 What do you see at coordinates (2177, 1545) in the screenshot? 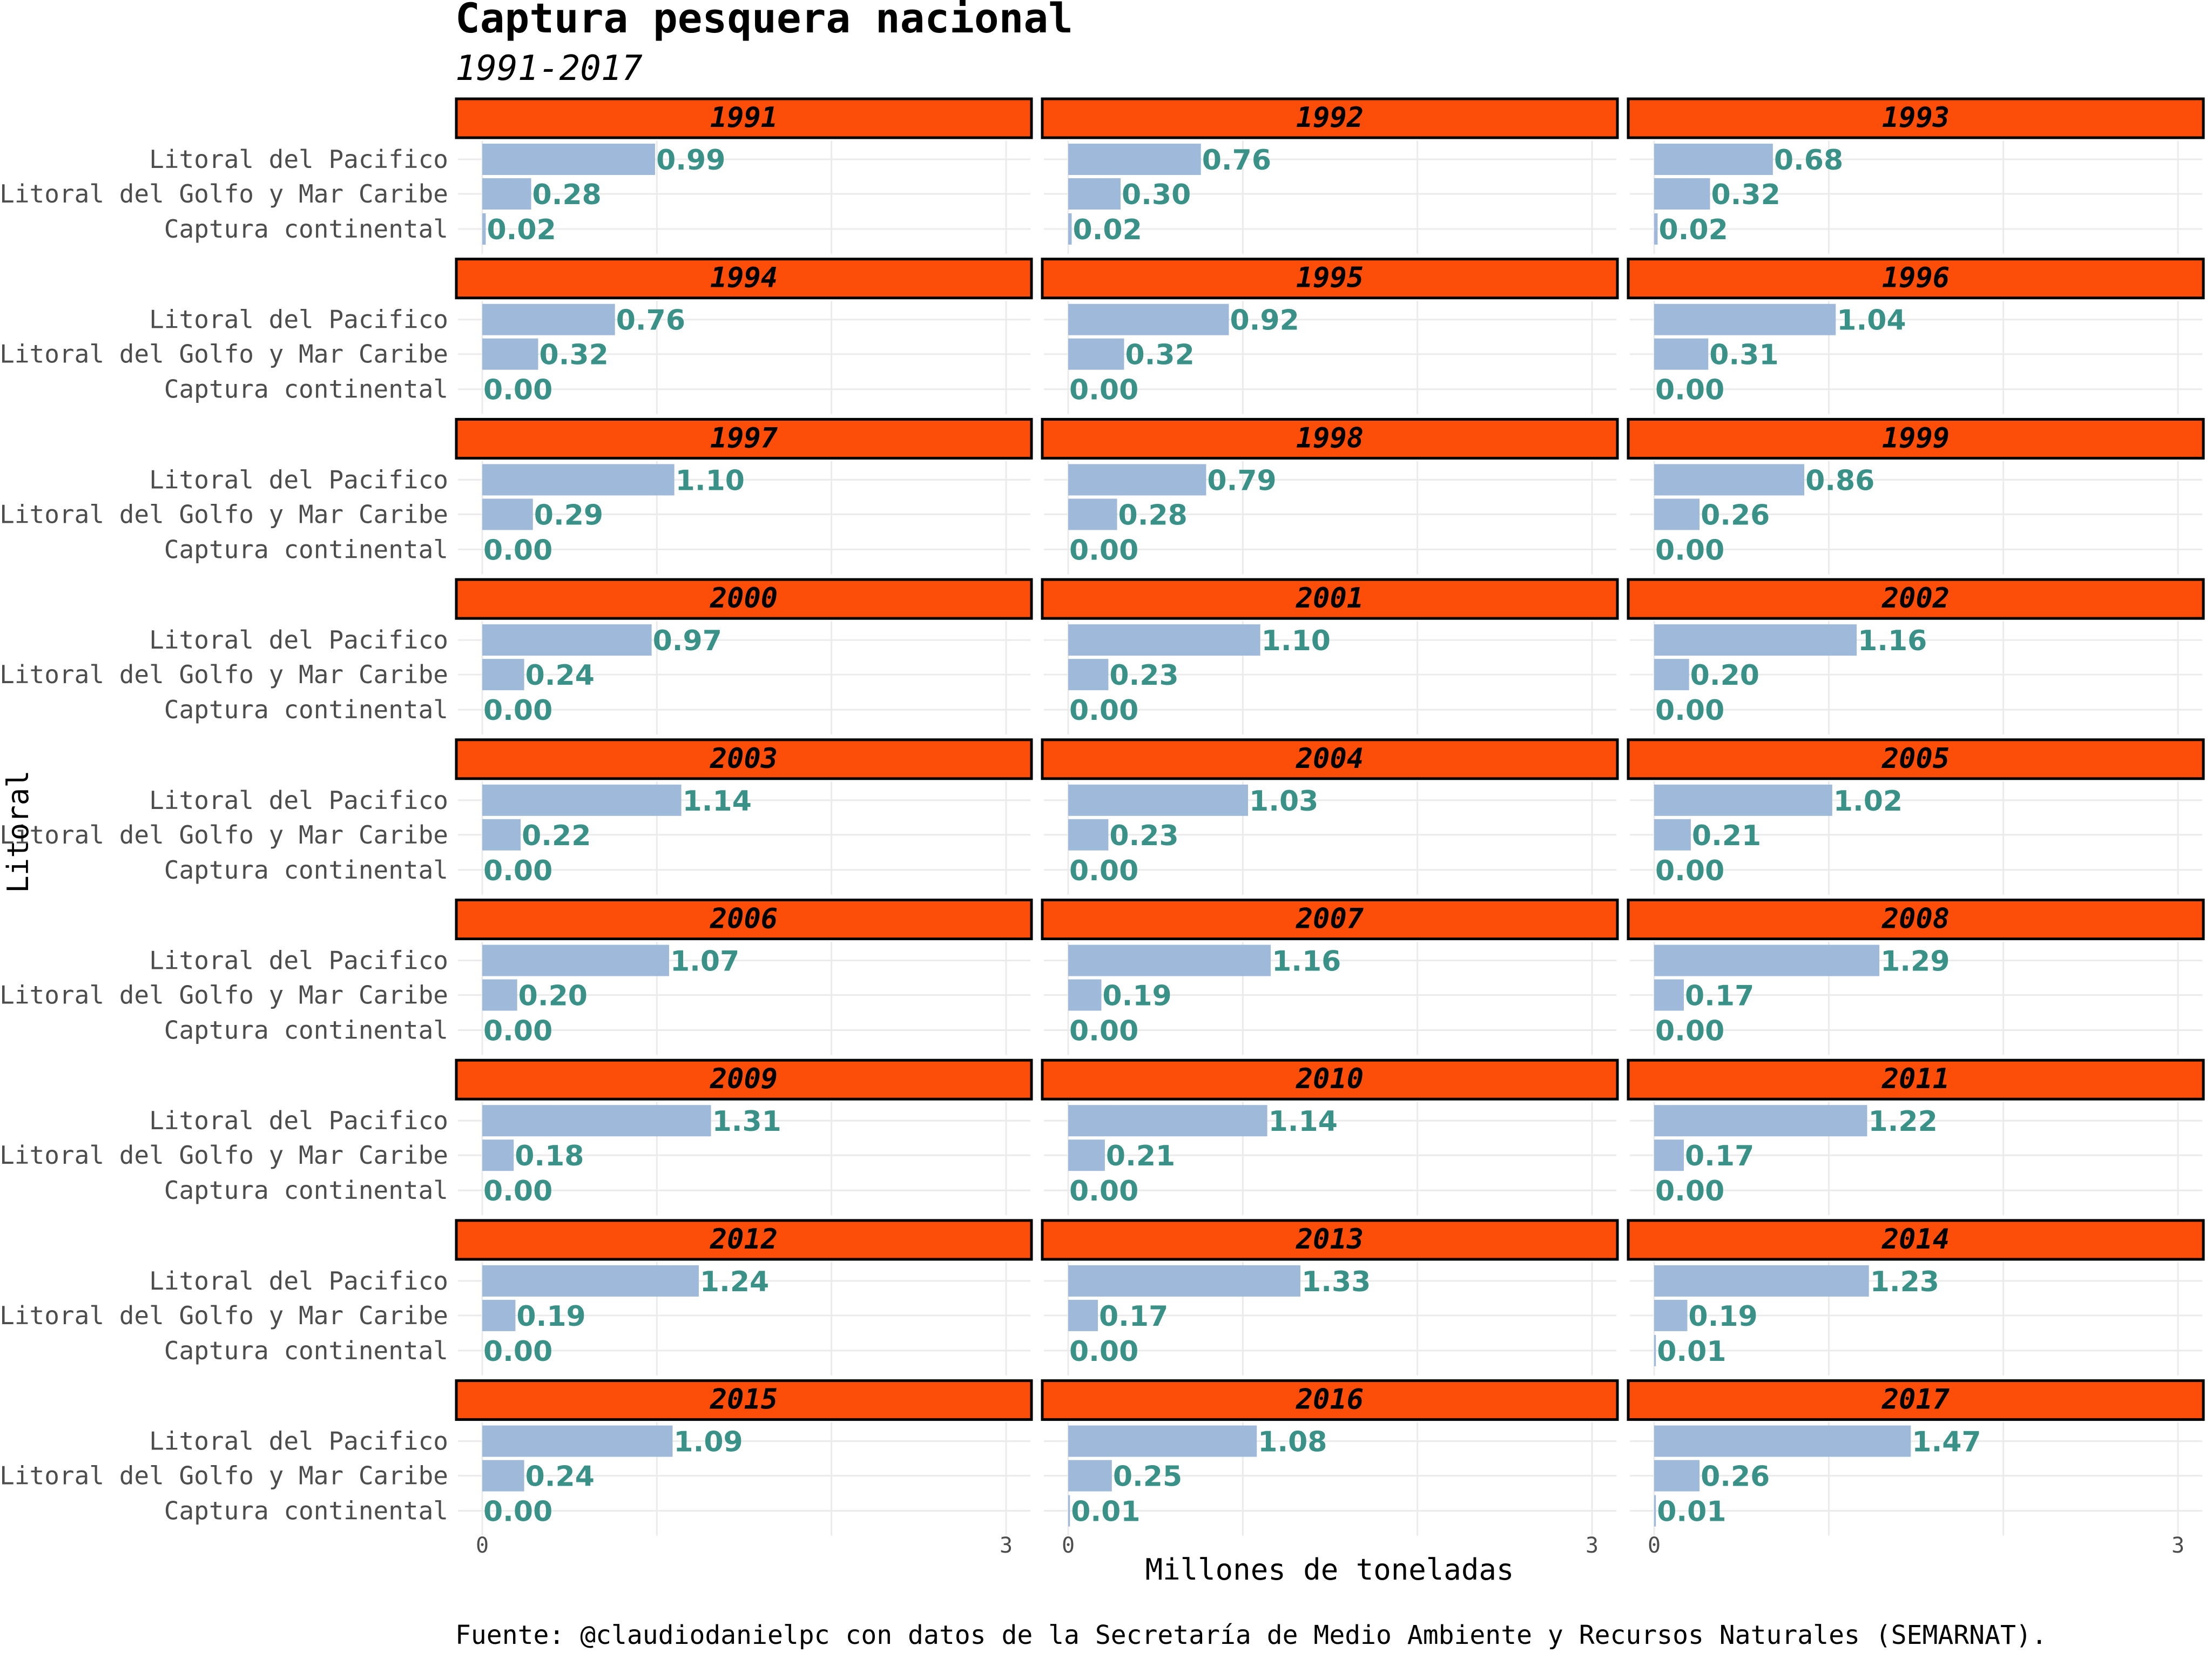
I see `x-tick-label: 3` at bounding box center [2177, 1545].